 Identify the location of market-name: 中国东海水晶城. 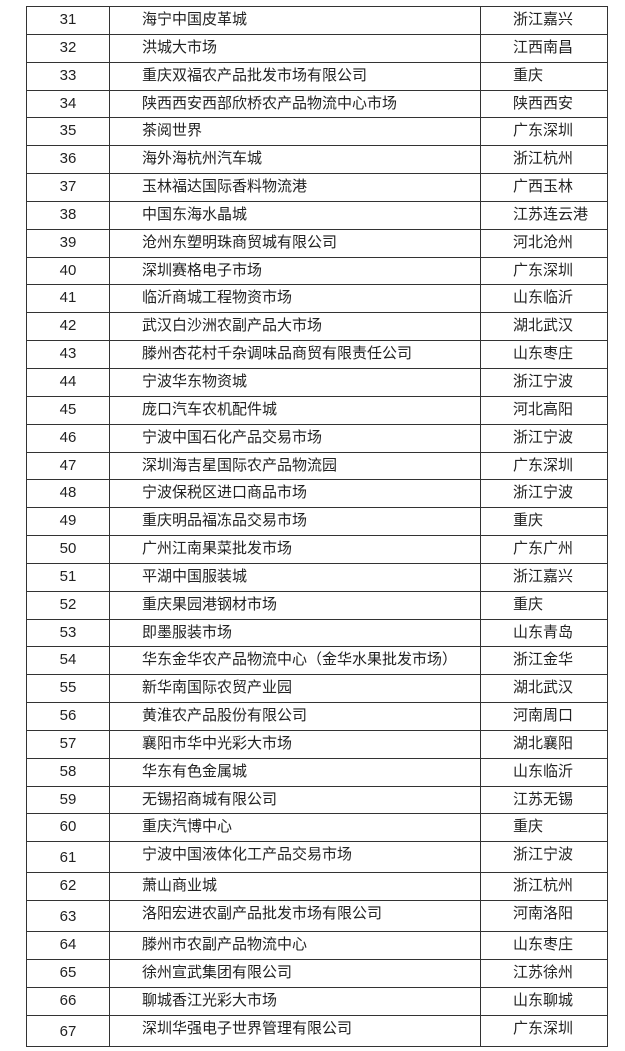
(295, 215).